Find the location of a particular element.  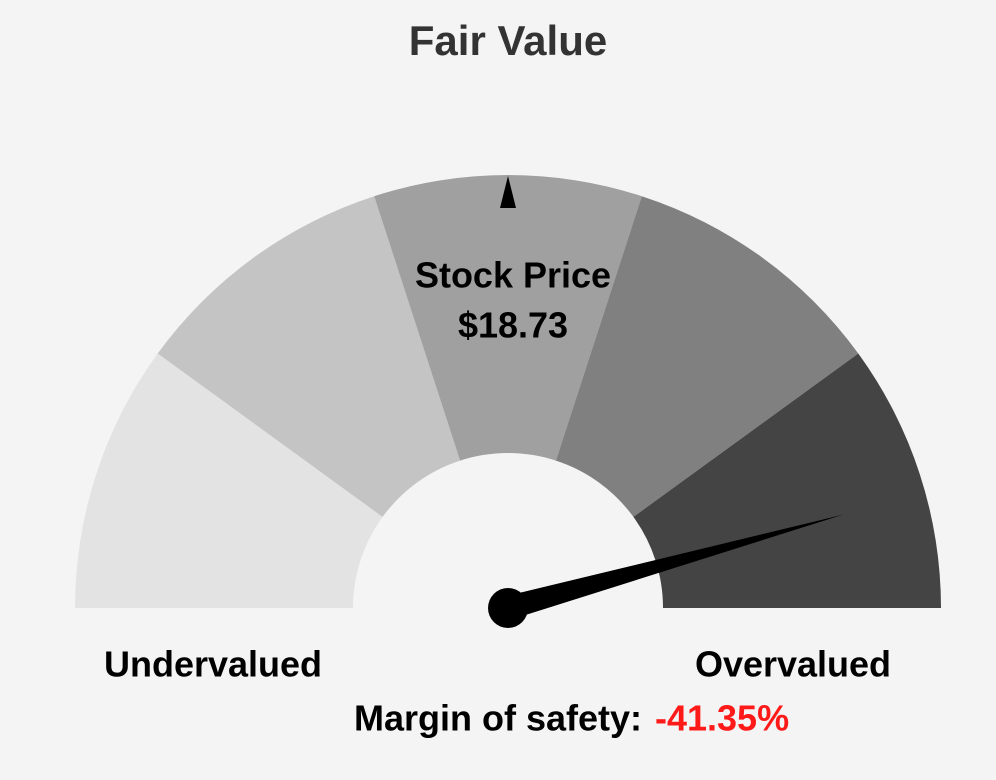

value-label: -41.35% is located at coordinates (722, 718).